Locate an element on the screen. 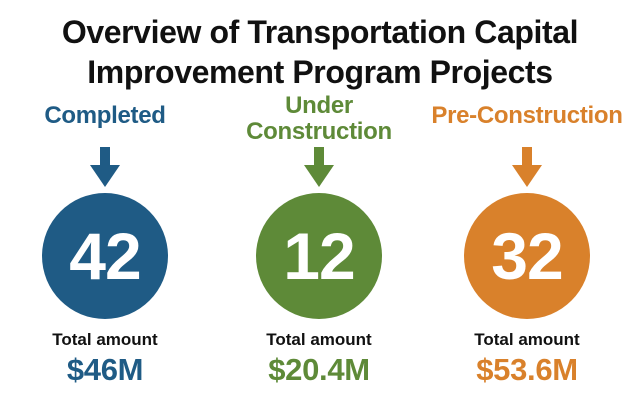 Image resolution: width=640 pixels, height=400 pixels. completed-count-circle: 42 is located at coordinates (105, 256).